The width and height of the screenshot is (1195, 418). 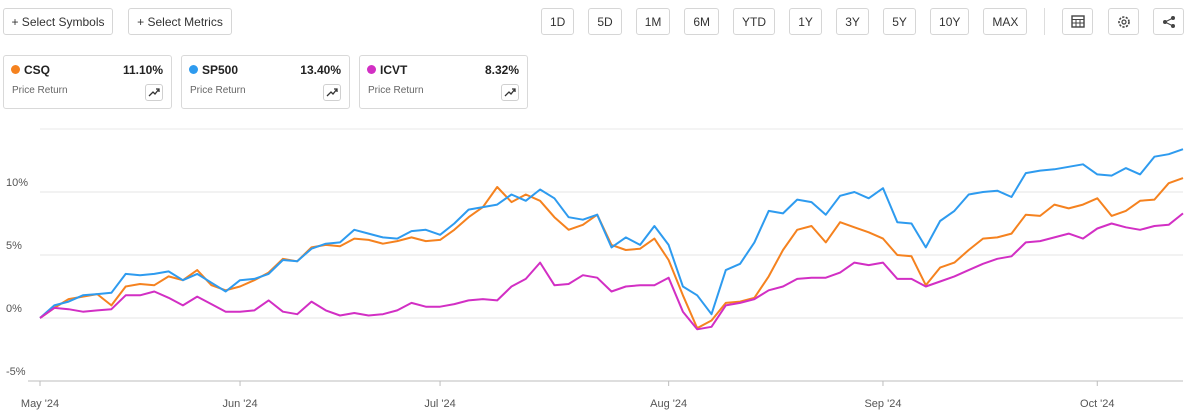 What do you see at coordinates (853, 21) in the screenshot?
I see `range-button: 3Y` at bounding box center [853, 21].